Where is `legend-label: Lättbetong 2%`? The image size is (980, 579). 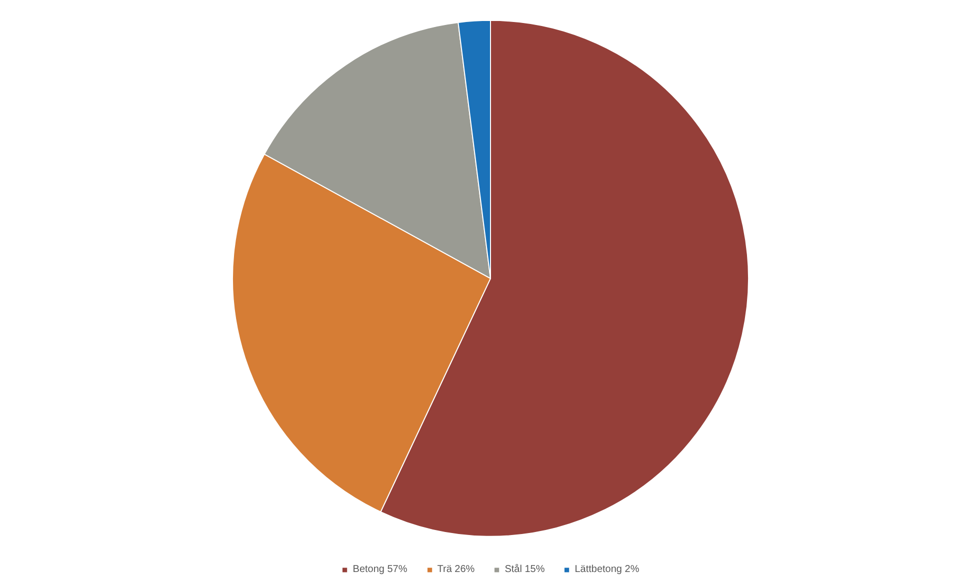
legend-label: Lättbetong 2% is located at coordinates (607, 569).